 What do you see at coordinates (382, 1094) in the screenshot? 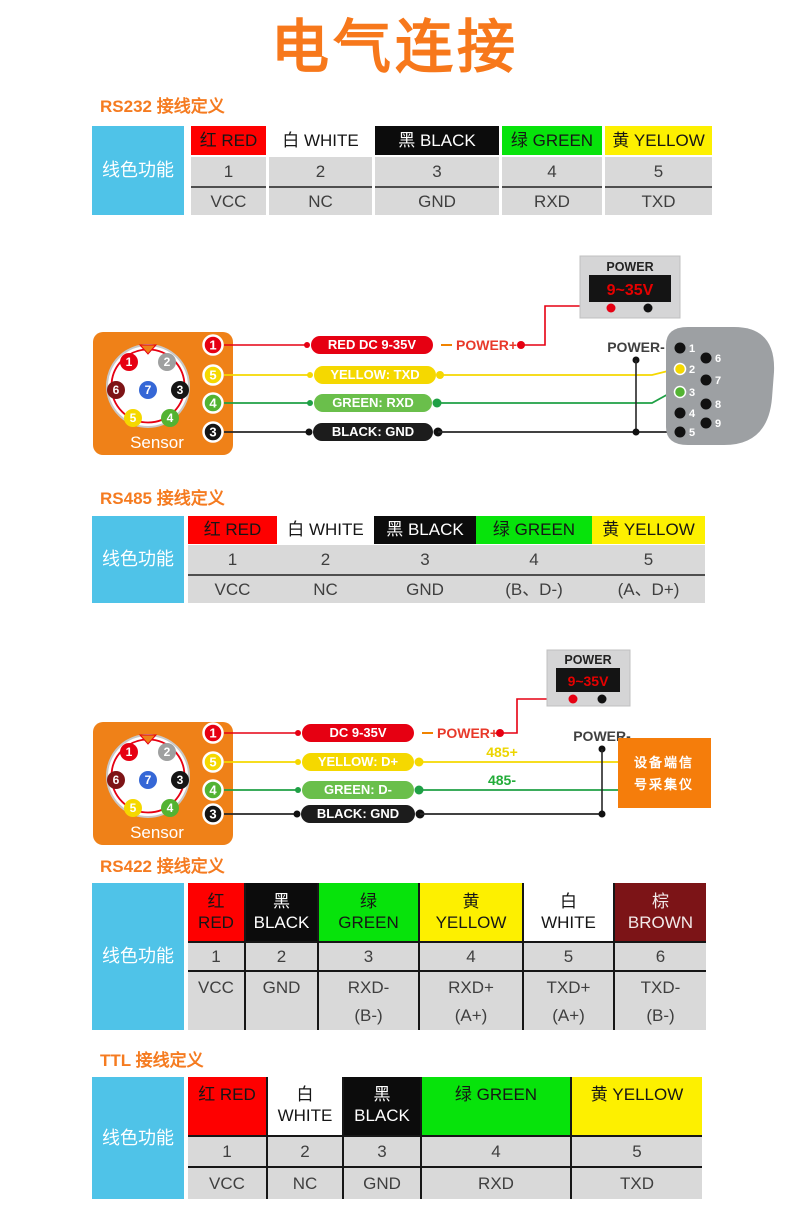
I see `ttl-header-line: 黑` at bounding box center [382, 1094].